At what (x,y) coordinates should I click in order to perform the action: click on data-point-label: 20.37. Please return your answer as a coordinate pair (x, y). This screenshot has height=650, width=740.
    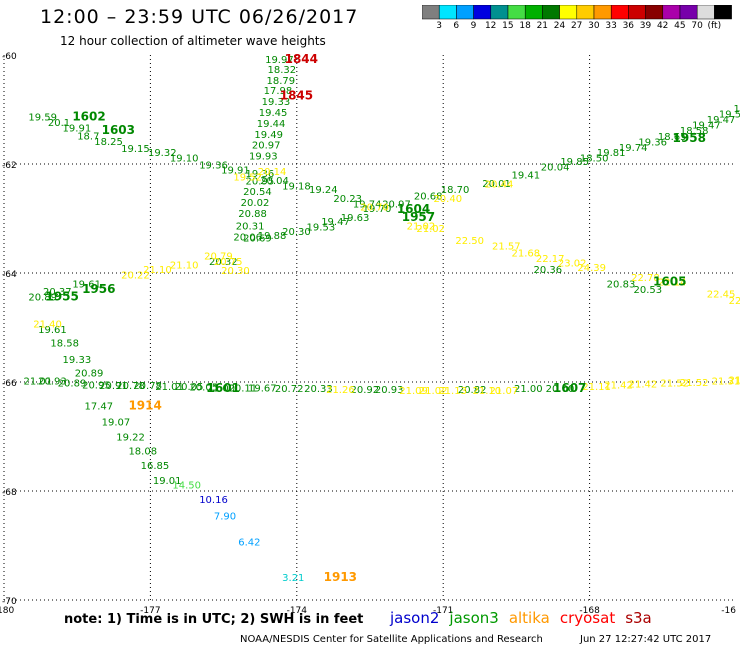
    Looking at the image, I should click on (57, 292).